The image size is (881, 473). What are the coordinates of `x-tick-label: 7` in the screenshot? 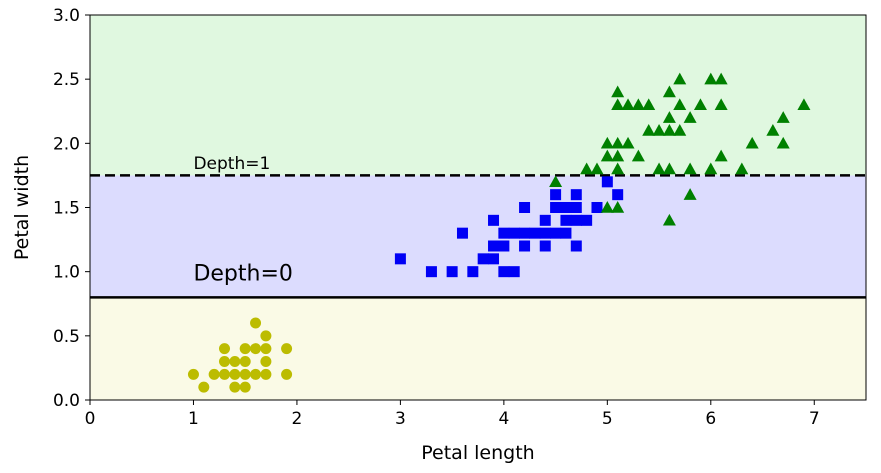 It's located at (814, 419).